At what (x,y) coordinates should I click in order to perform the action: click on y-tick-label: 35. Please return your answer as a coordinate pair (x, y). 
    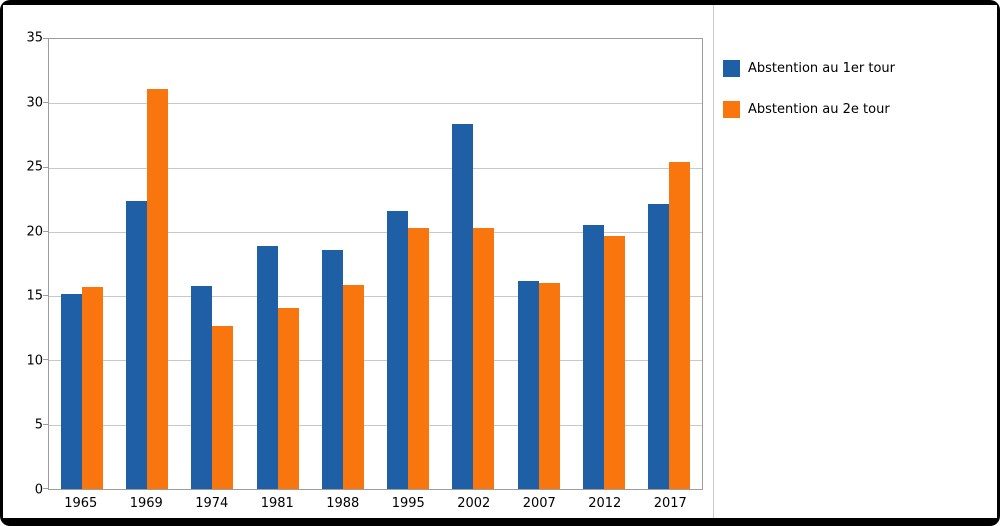
    Looking at the image, I should click on (34, 38).